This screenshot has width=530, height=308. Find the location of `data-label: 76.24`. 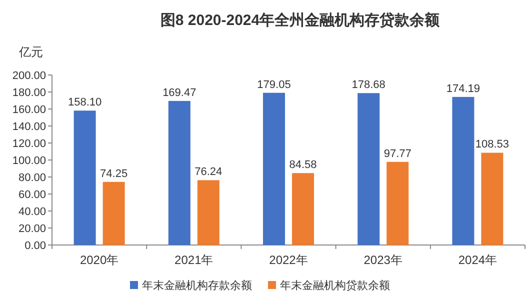

data-label: 76.24 is located at coordinates (208, 172).